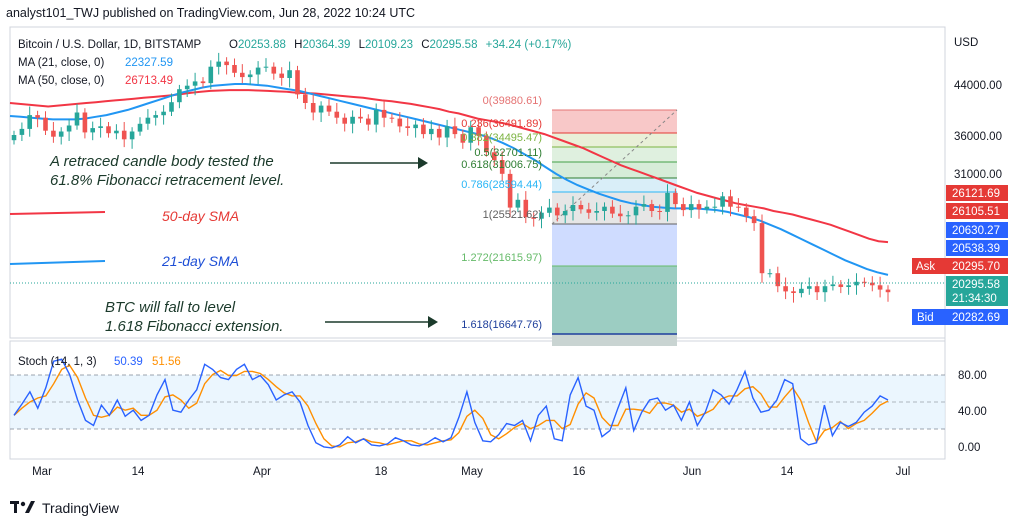  I want to click on fib-zone-below, so click(614, 340).